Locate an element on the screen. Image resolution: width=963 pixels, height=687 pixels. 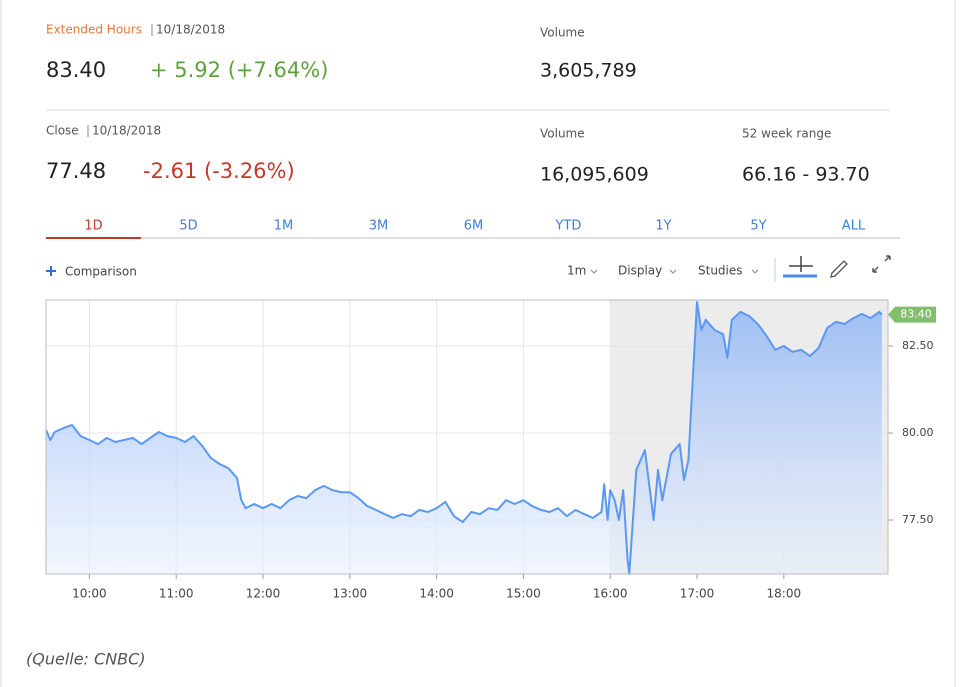
volume: 16,095,609 is located at coordinates (594, 175).